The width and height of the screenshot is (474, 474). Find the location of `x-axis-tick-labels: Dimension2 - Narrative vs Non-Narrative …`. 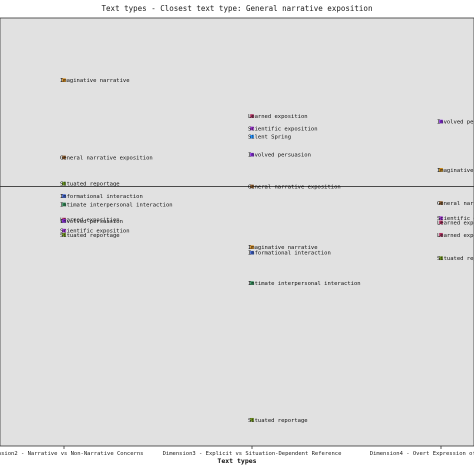

x-axis-tick-labels: Dimension2 - Narrative vs Non-Narrative … is located at coordinates (237, 454).